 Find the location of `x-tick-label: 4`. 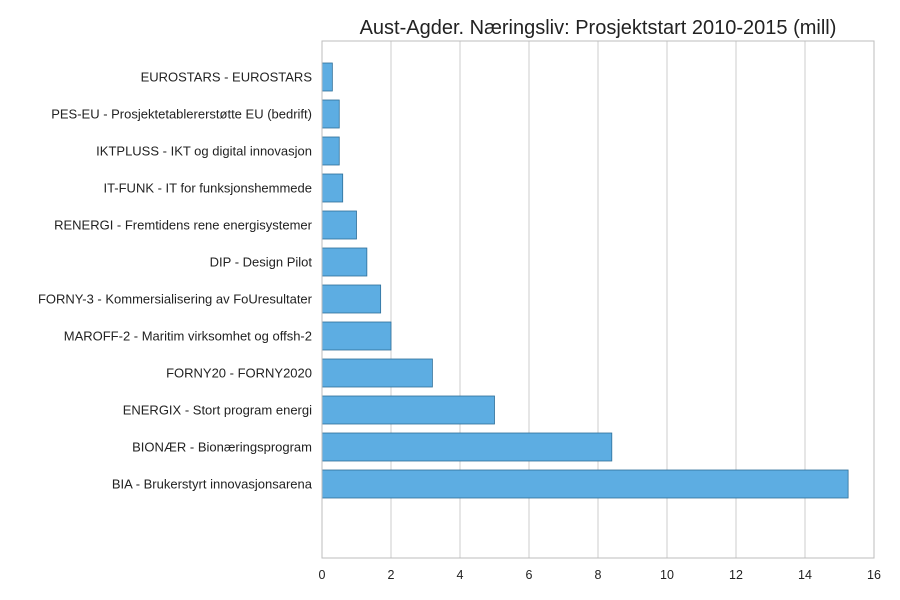

x-tick-label: 4 is located at coordinates (460, 575).